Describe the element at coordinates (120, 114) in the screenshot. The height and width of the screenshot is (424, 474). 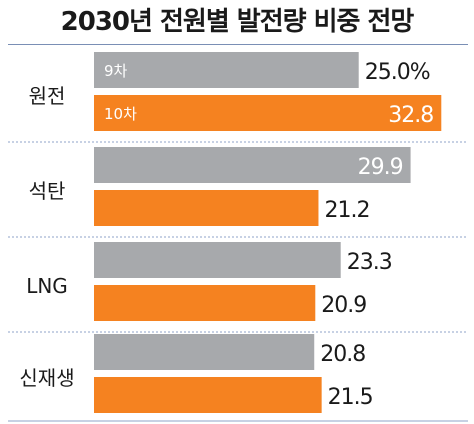
I see `series-label-1: 10차` at that location.